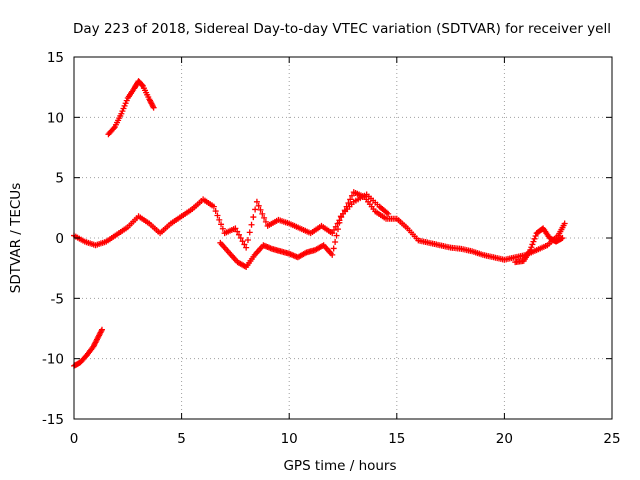  Describe the element at coordinates (59, 179) in the screenshot. I see `y-tick-label: 5` at that location.